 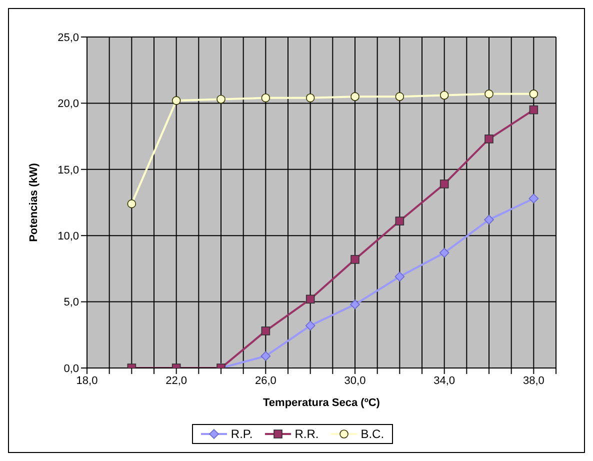 What do you see at coordinates (68, 236) in the screenshot?
I see `y-tick-label: 10,0` at bounding box center [68, 236].